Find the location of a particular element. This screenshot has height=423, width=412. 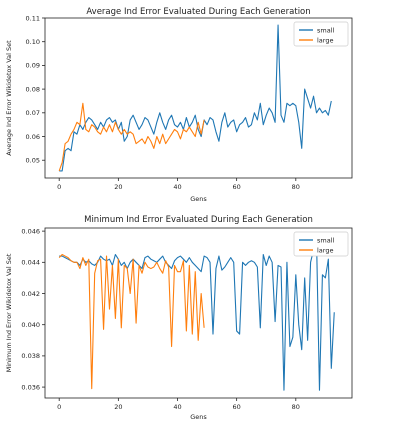

y-tick-label: 0.042 is located at coordinates (30, 294).